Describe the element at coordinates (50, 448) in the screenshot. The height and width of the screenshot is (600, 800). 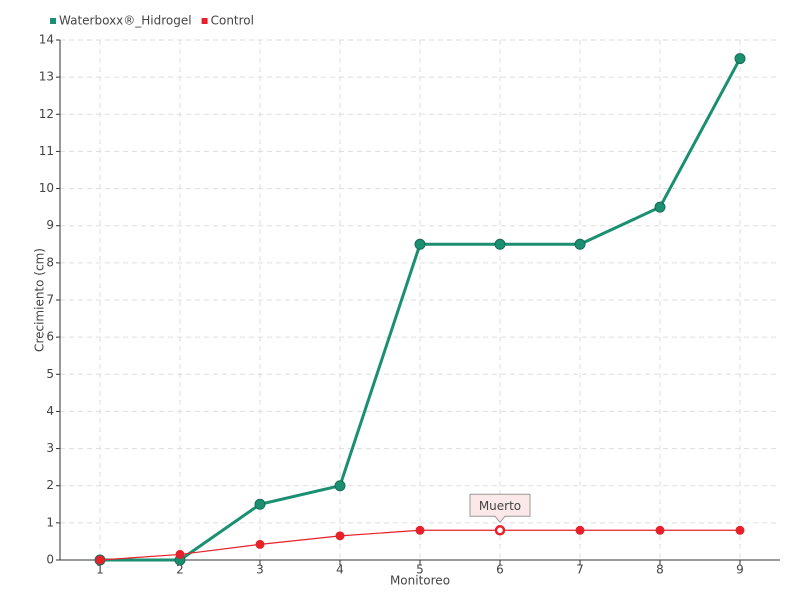
I see `y-tick-label: 3` at that location.